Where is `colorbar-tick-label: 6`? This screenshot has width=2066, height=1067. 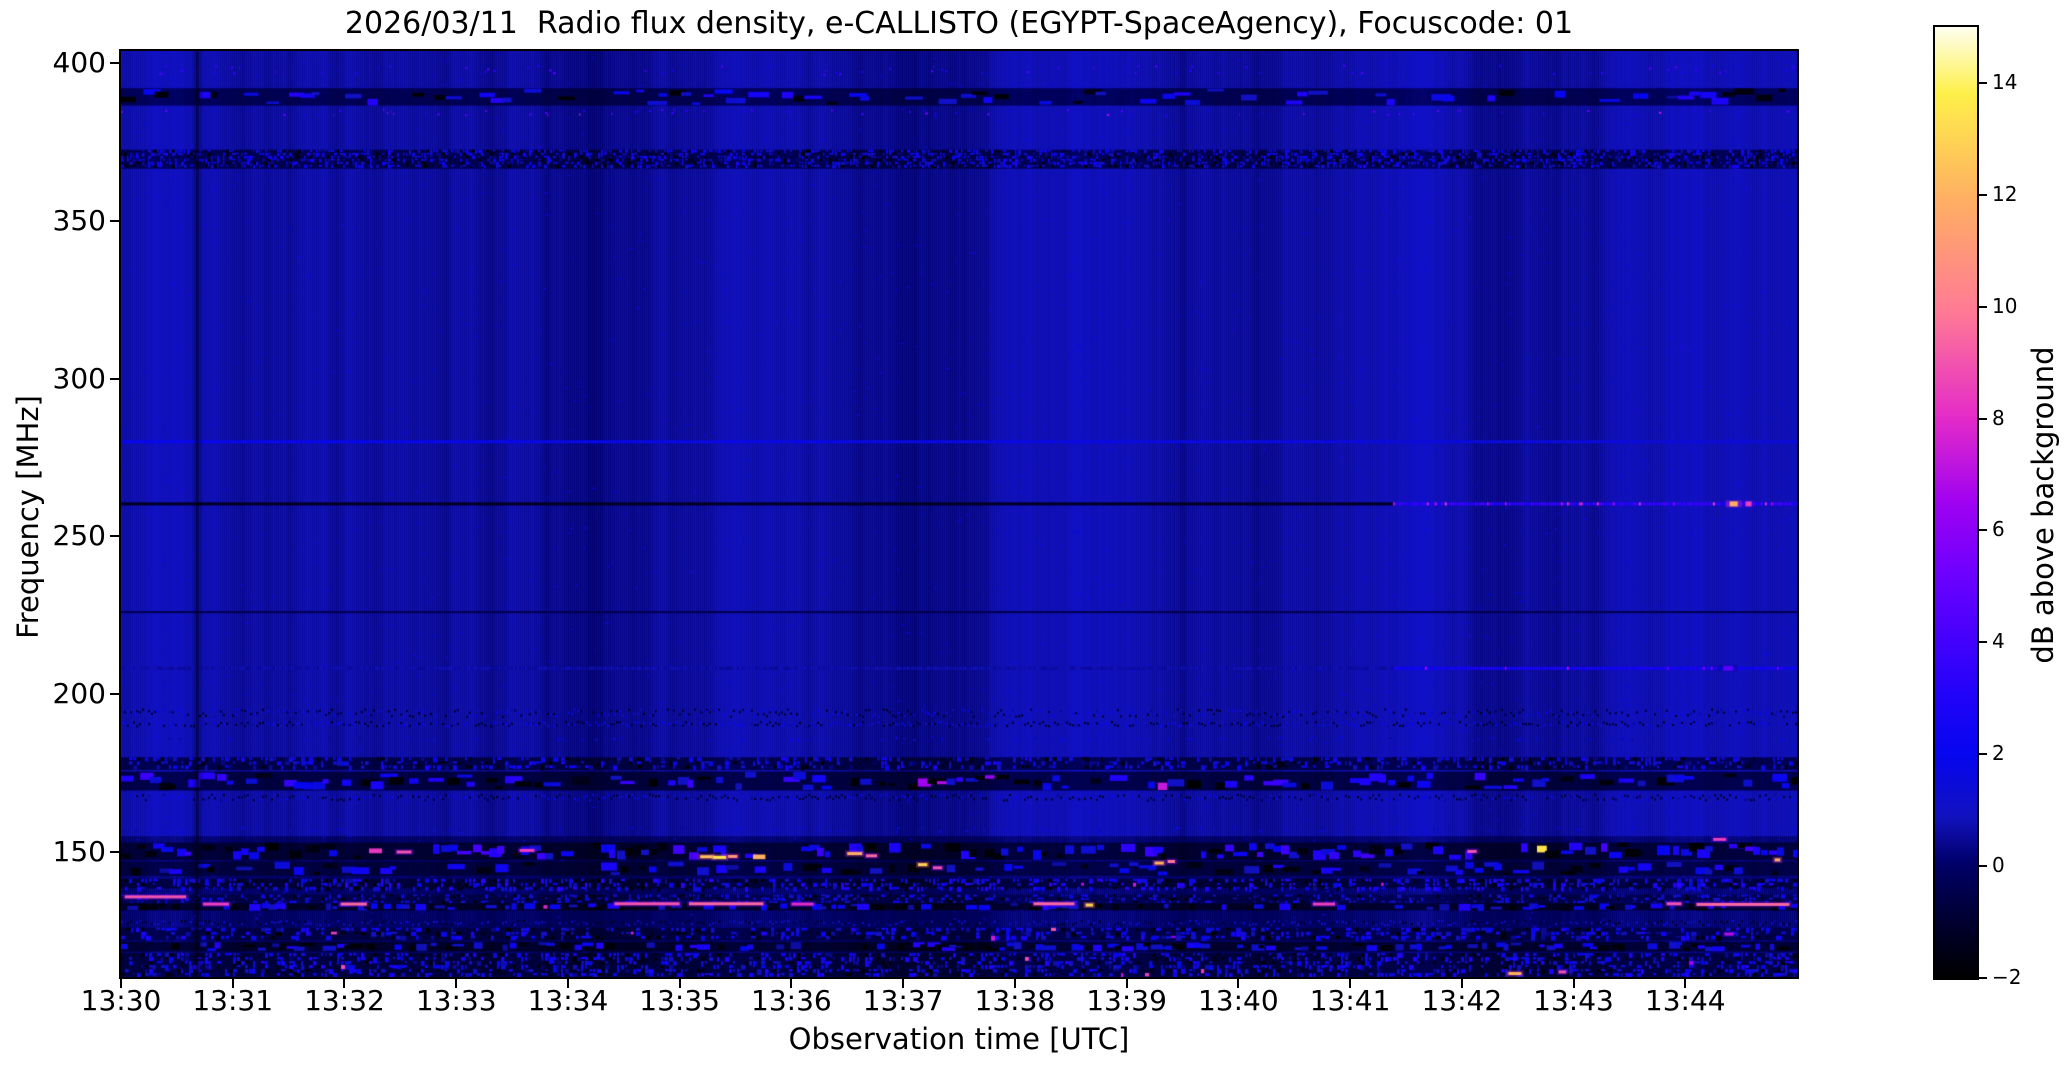 colorbar-tick-label: 6 is located at coordinates (1998, 529).